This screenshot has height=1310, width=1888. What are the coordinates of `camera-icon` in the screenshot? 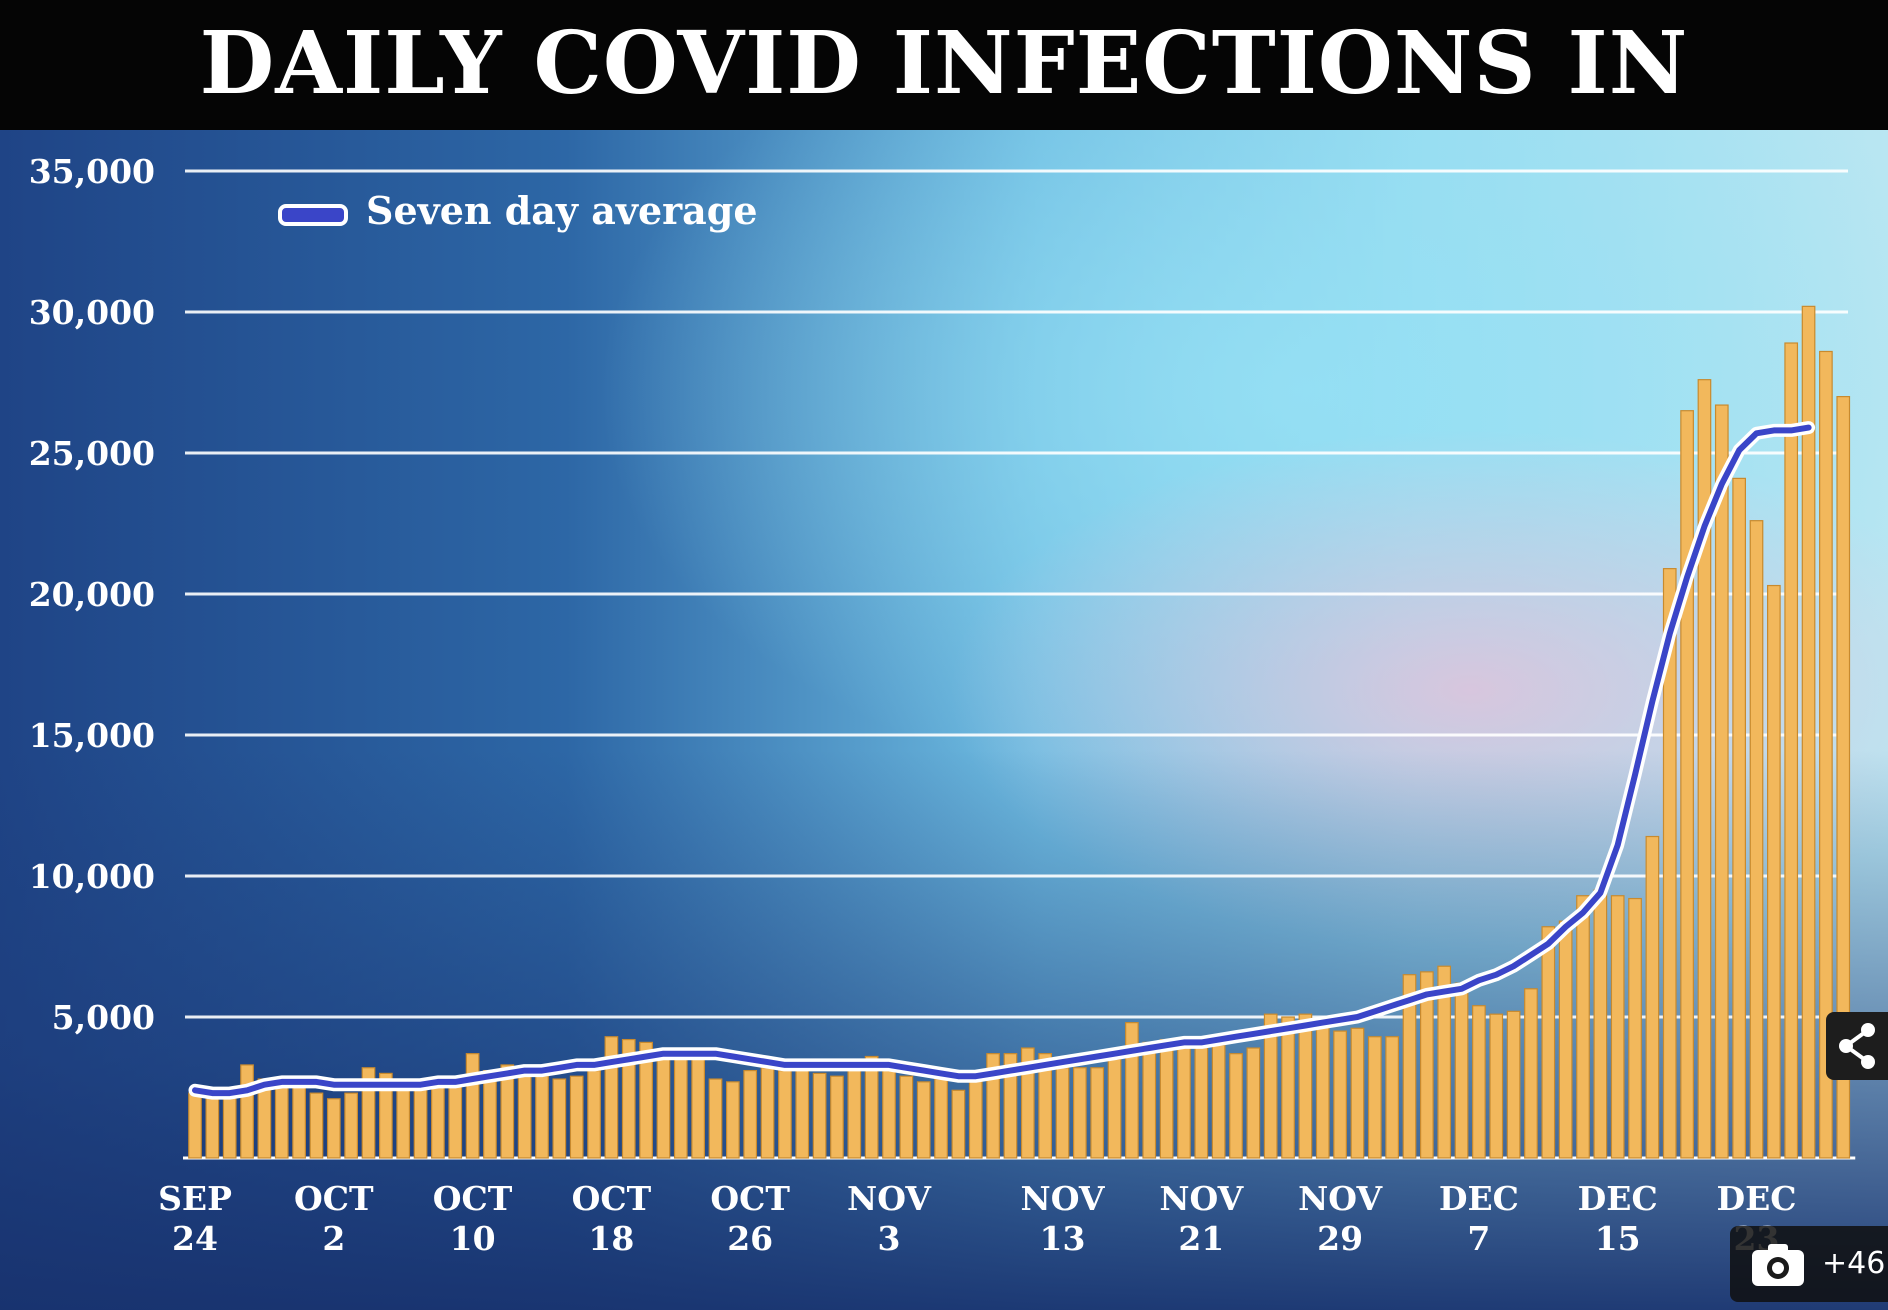 It's located at (1778, 1265).